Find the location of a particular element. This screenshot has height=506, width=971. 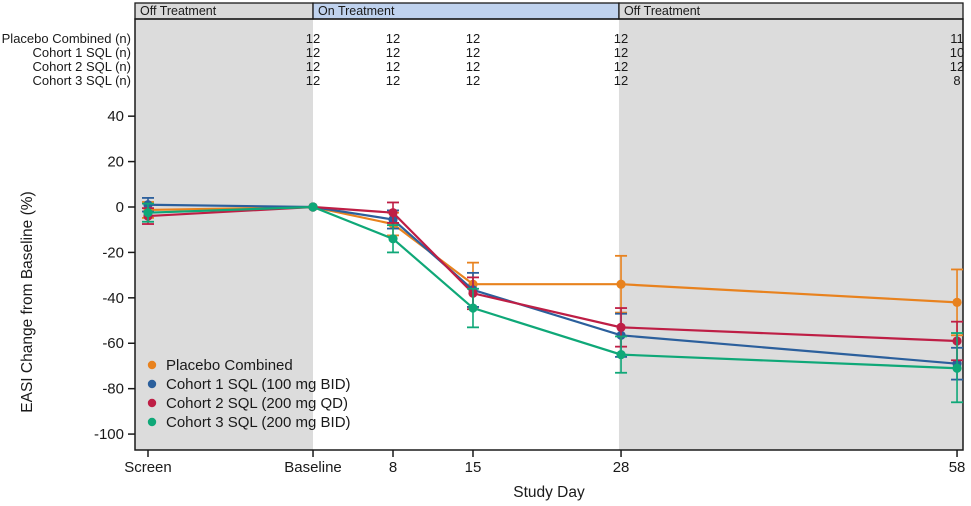

n-table-row-label: Cohort 1 SQL (n) is located at coordinates (81, 52).